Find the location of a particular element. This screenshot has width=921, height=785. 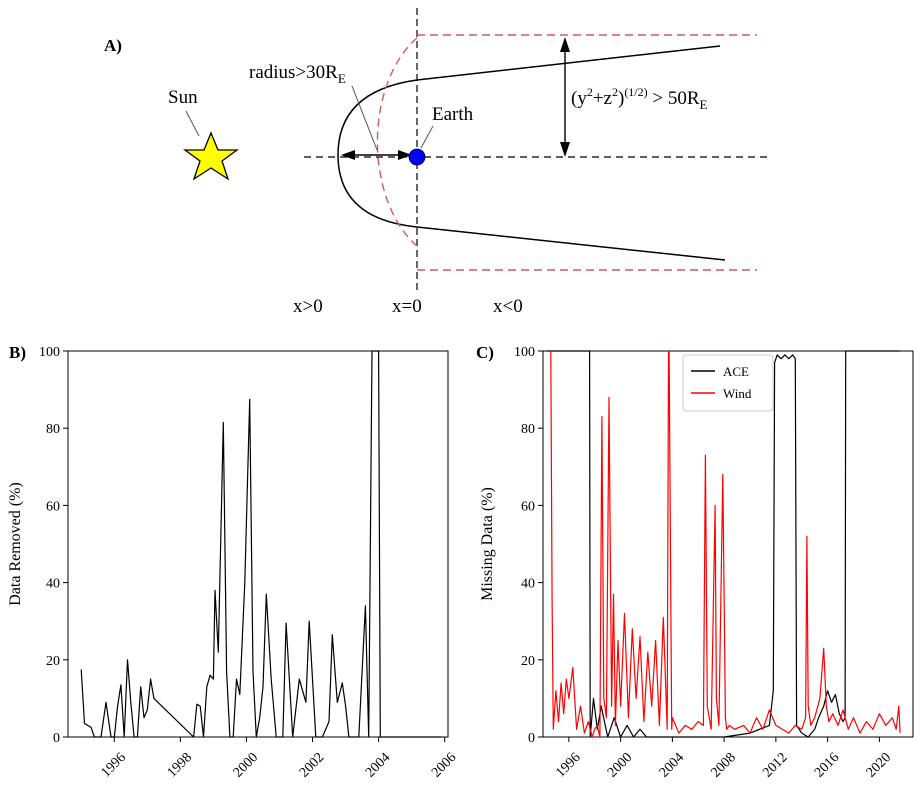

legend-box is located at coordinates (728, 383).